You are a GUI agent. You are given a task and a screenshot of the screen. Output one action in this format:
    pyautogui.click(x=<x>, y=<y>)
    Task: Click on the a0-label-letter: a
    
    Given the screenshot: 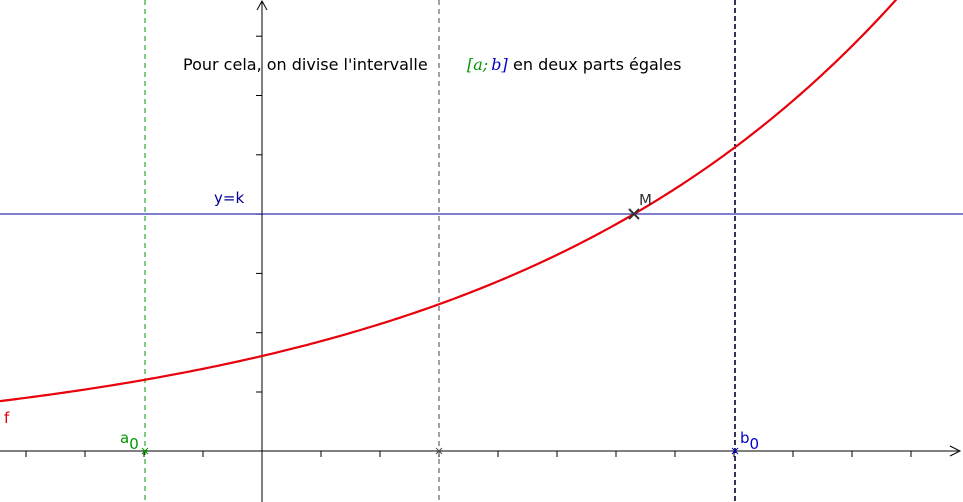 What is the action you would take?
    pyautogui.click(x=124, y=438)
    